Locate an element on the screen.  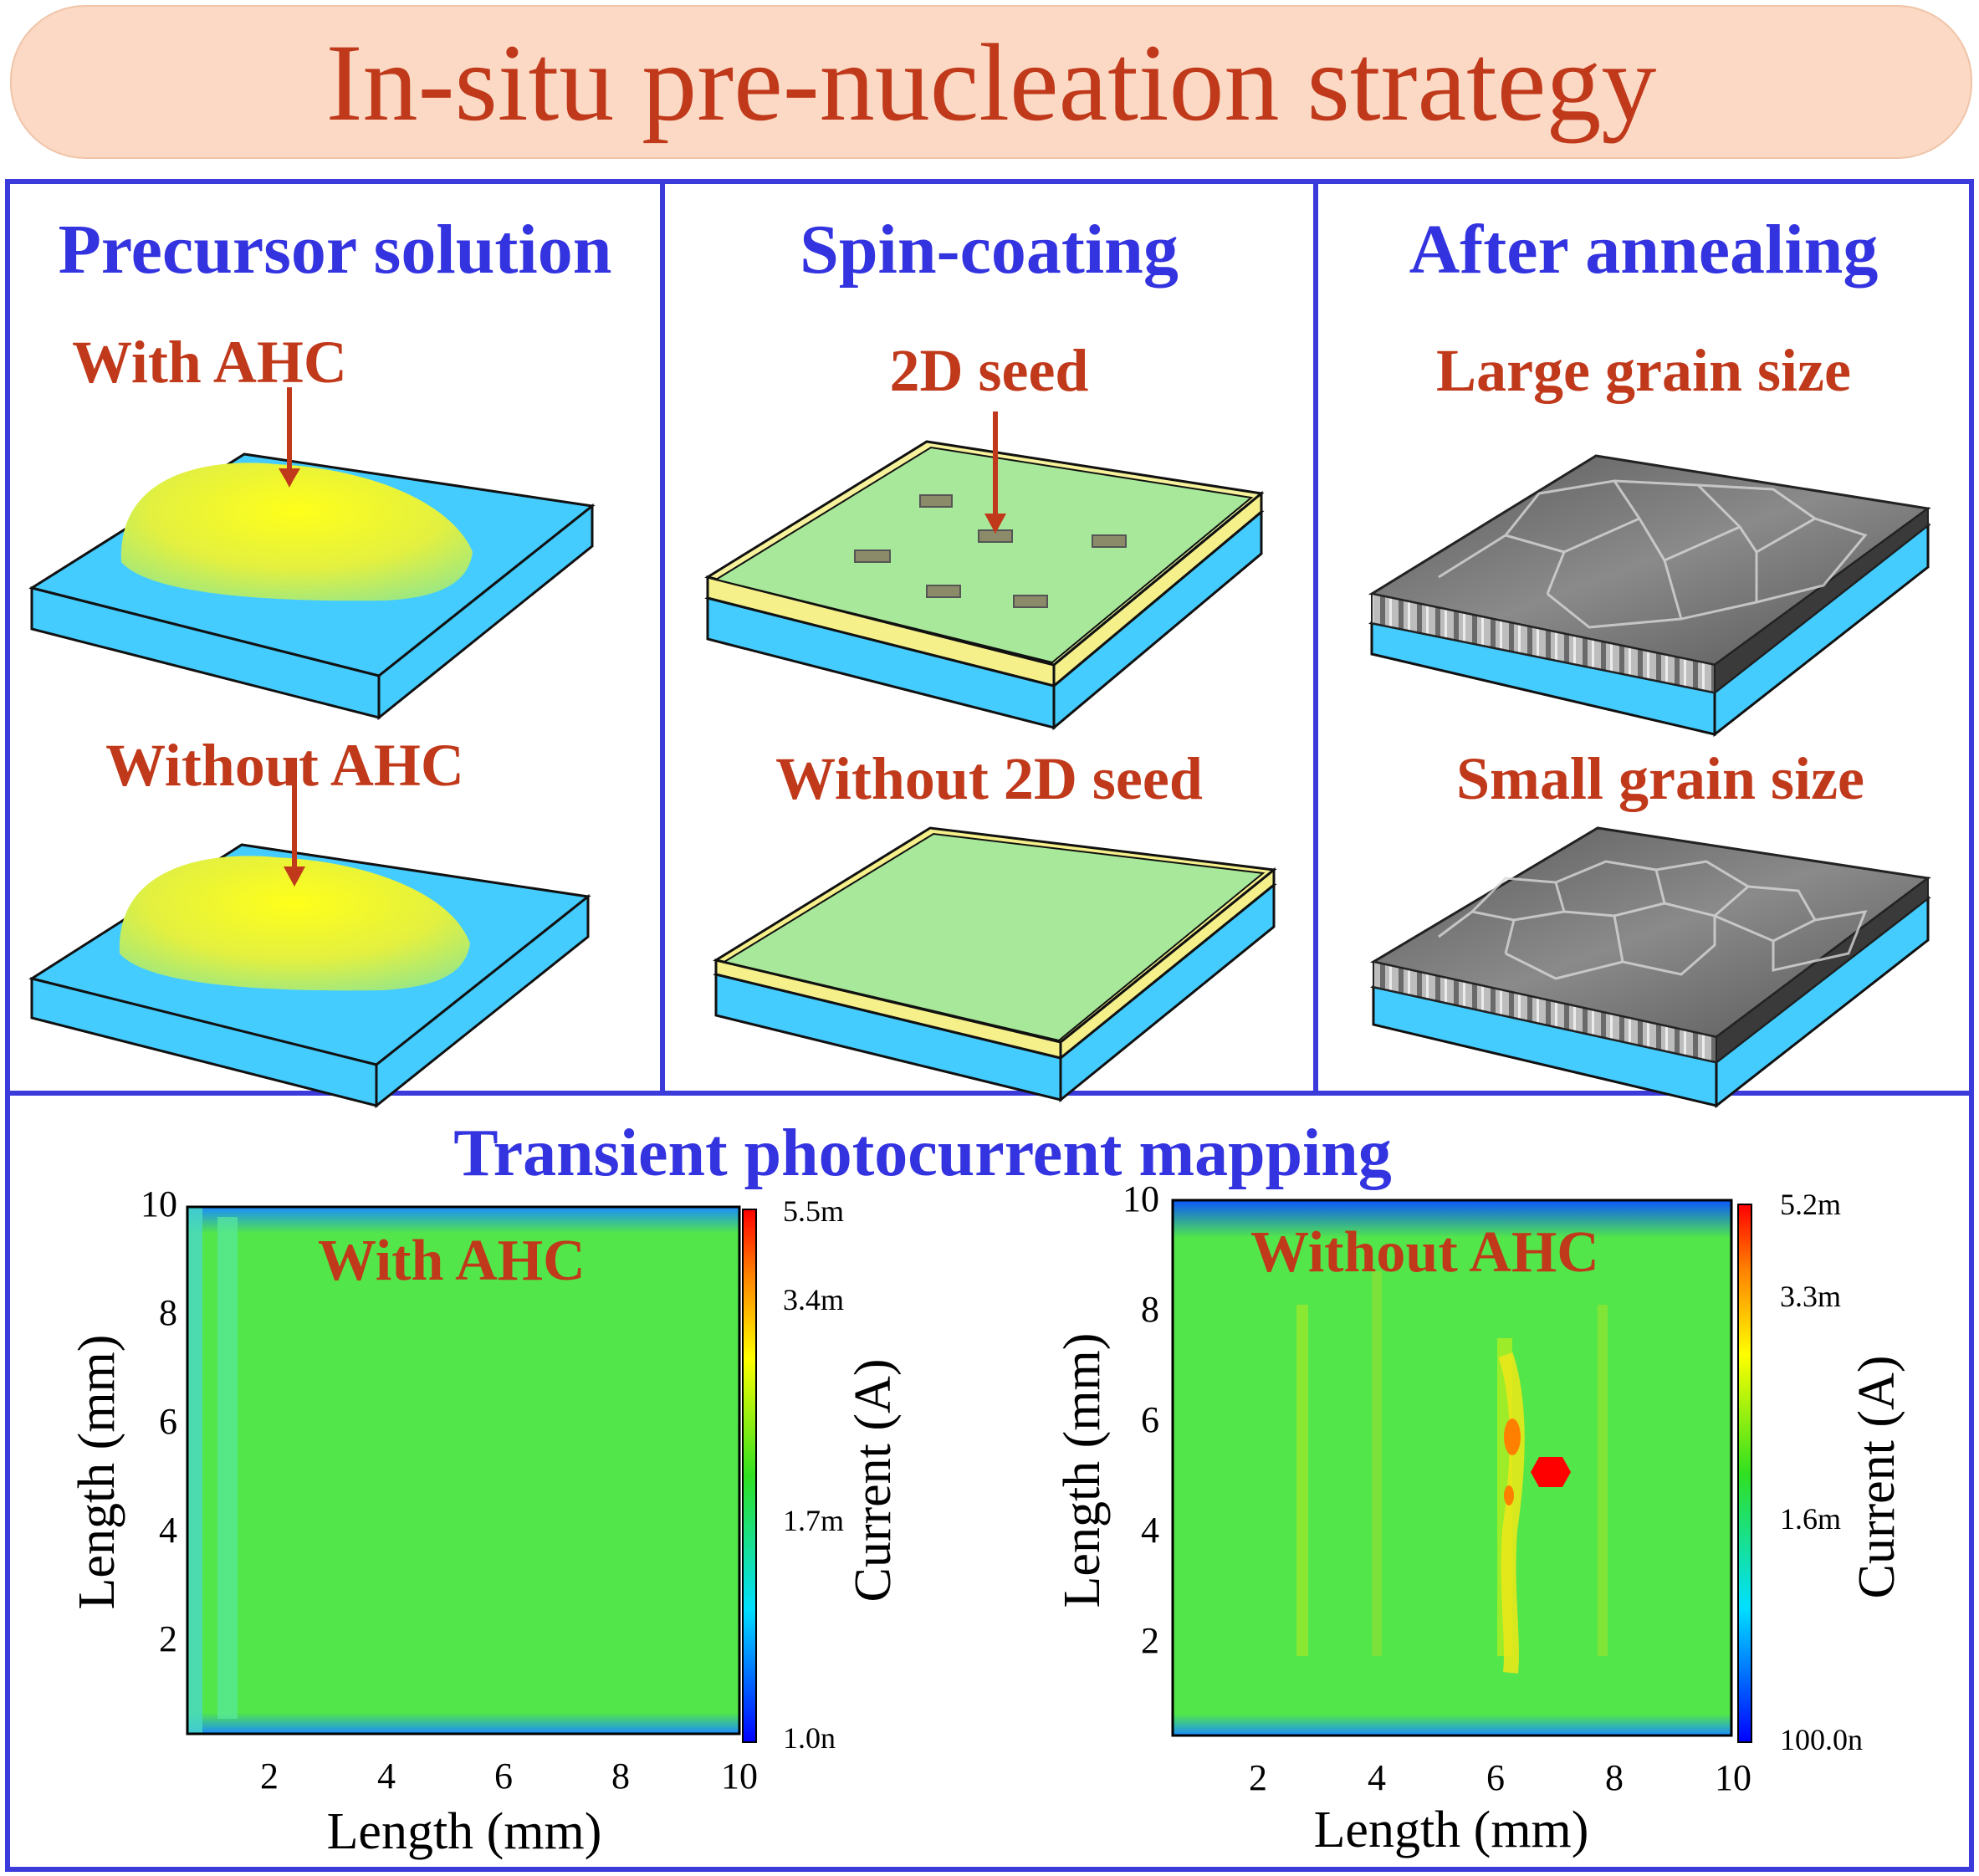
label-2d-seed: 2D seed is located at coordinates (989, 370).